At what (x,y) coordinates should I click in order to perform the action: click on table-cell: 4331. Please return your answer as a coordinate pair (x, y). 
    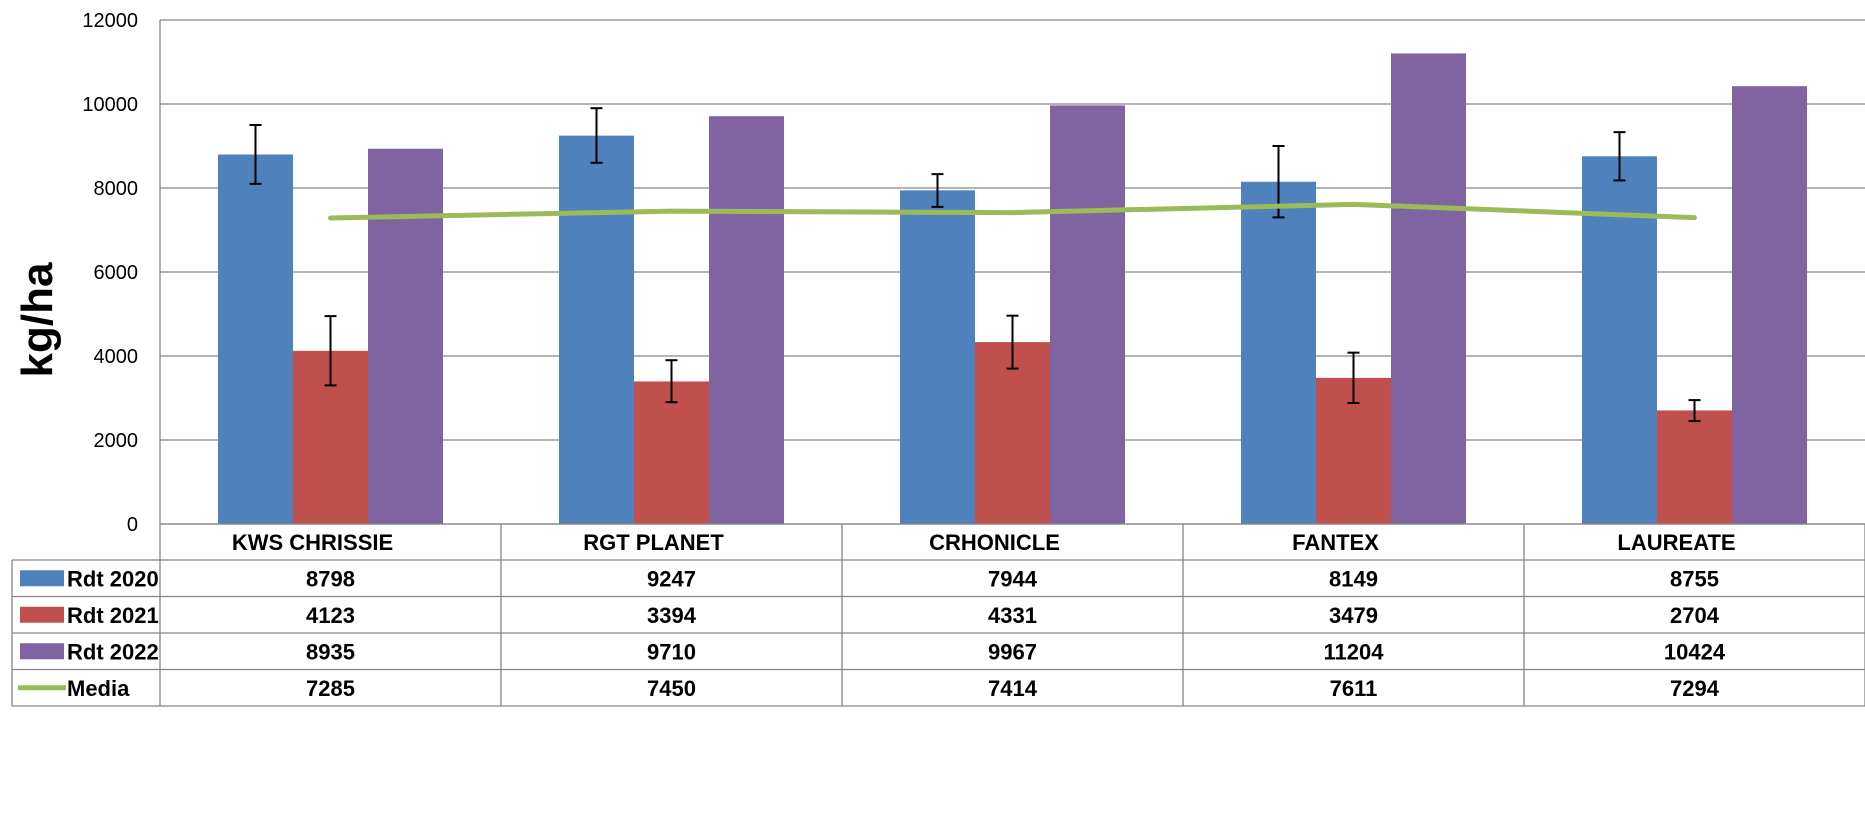
    Looking at the image, I should click on (1012, 615).